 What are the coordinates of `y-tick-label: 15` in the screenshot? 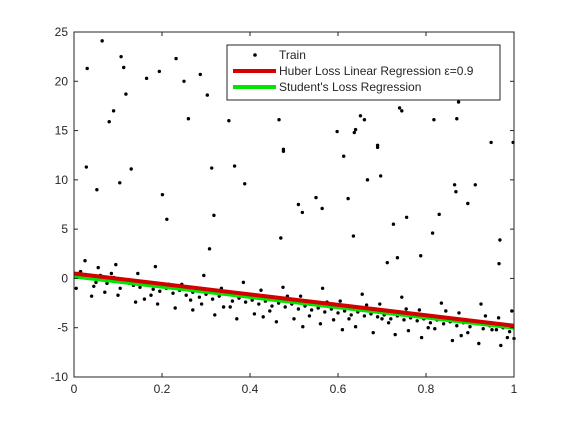 It's located at (62, 131).